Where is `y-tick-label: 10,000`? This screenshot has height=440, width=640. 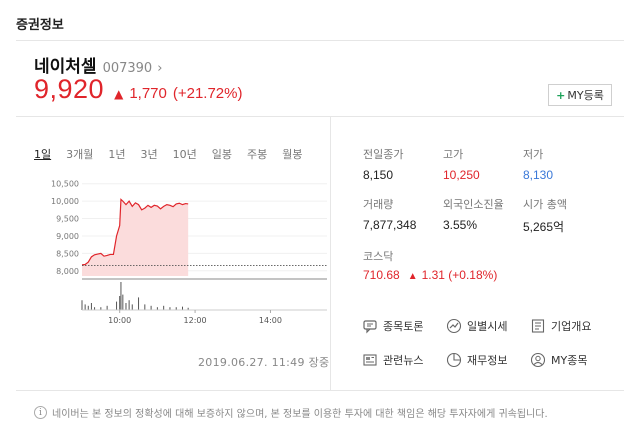
y-tick-label: 10,000 is located at coordinates (65, 201).